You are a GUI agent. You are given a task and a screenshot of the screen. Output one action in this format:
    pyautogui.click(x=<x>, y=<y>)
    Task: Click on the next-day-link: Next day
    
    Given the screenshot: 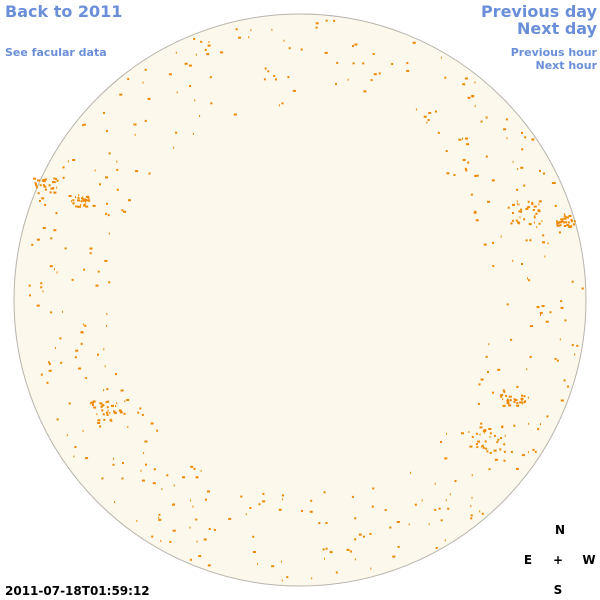 What is the action you would take?
    pyautogui.click(x=557, y=28)
    